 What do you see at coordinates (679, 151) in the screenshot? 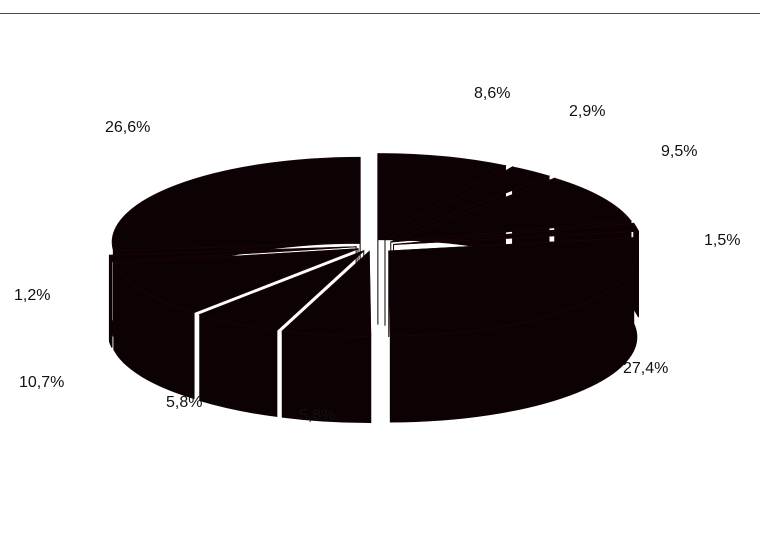
I see `data-label-2: 9,5%` at bounding box center [679, 151].